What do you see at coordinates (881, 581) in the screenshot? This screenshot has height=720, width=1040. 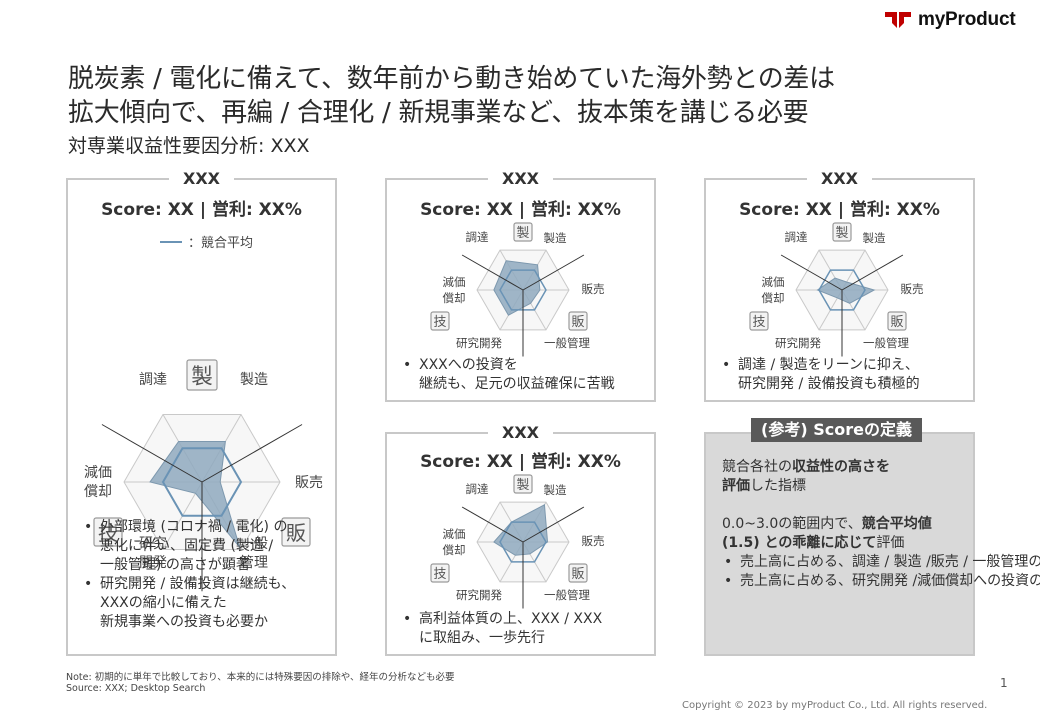 I see `definition-bullet: 売上高に占める、研究開発 /減価償却への投資の高さ` at bounding box center [881, 581].